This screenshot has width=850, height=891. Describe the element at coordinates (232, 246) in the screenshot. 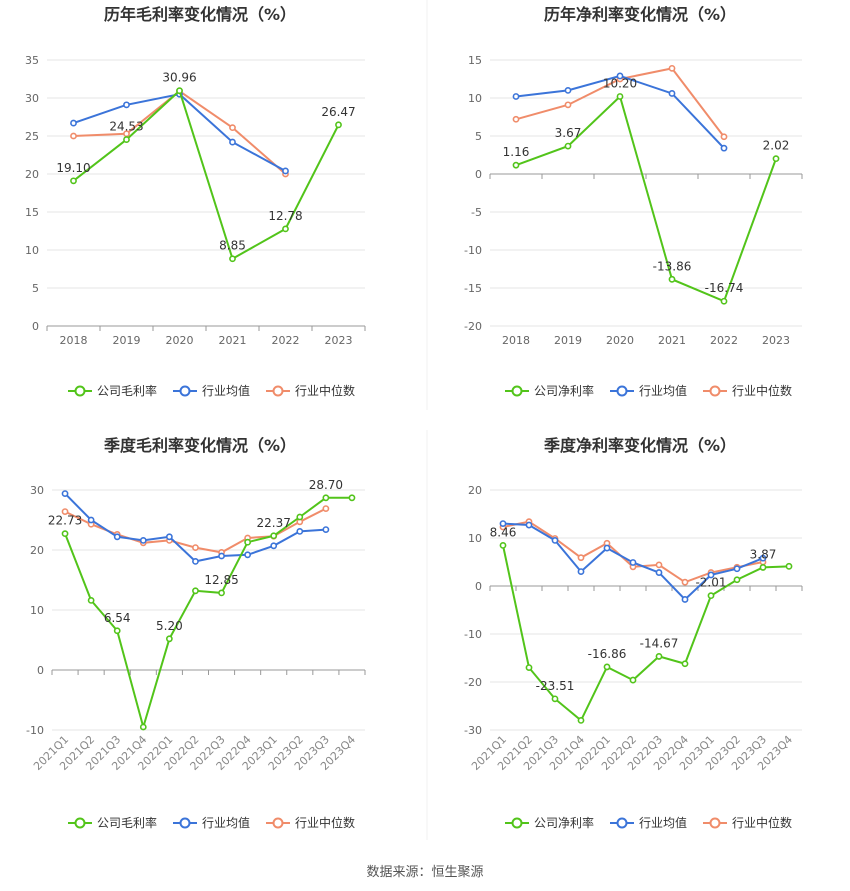

I see `data-label: 8.85` at that location.